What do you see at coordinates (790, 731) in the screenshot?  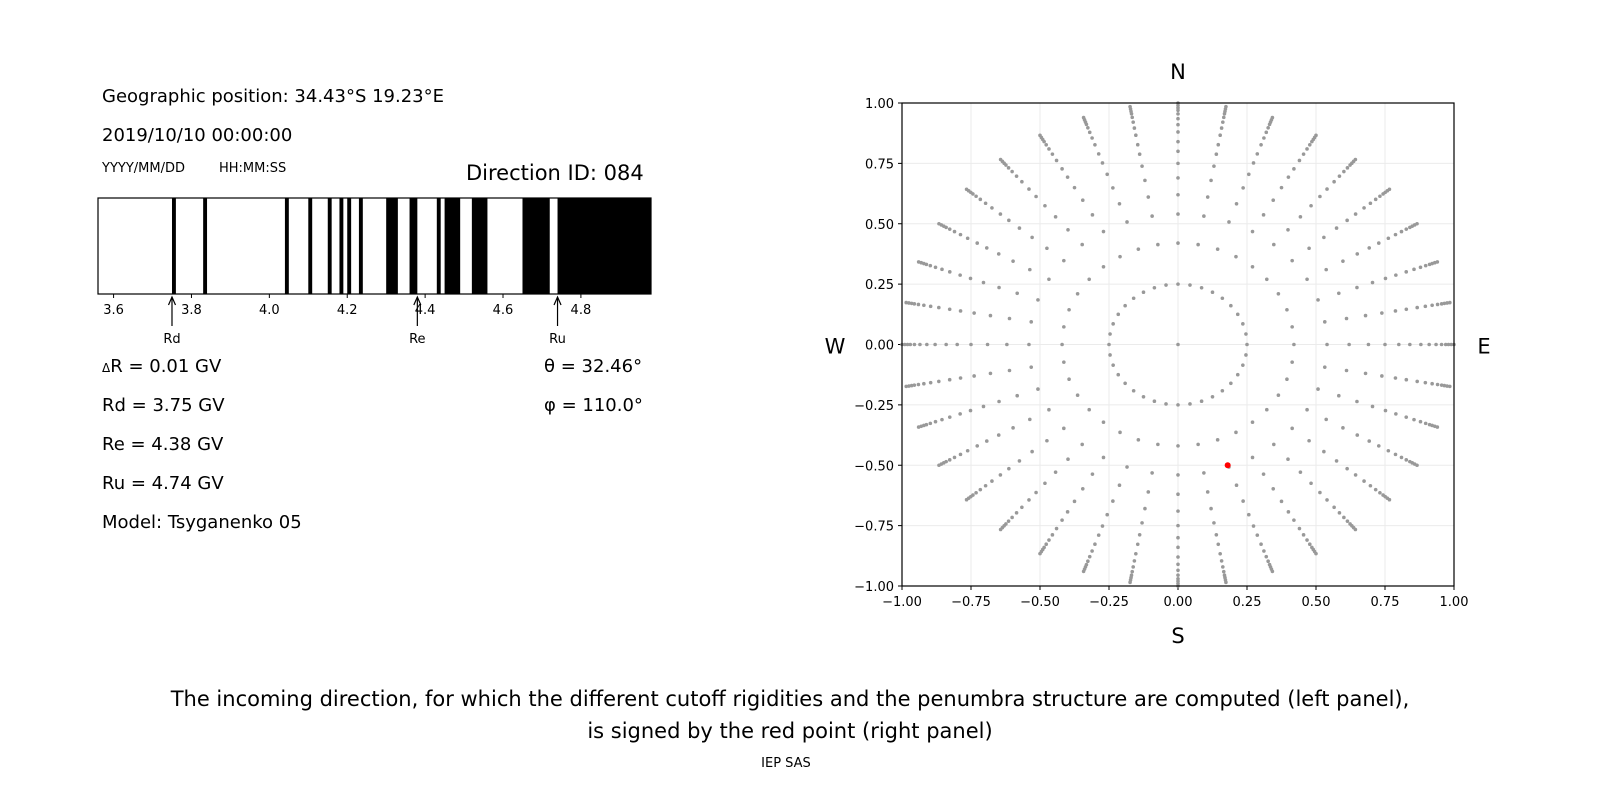 I see `caption-line-2: is signed by the red point (right panel)` at bounding box center [790, 731].